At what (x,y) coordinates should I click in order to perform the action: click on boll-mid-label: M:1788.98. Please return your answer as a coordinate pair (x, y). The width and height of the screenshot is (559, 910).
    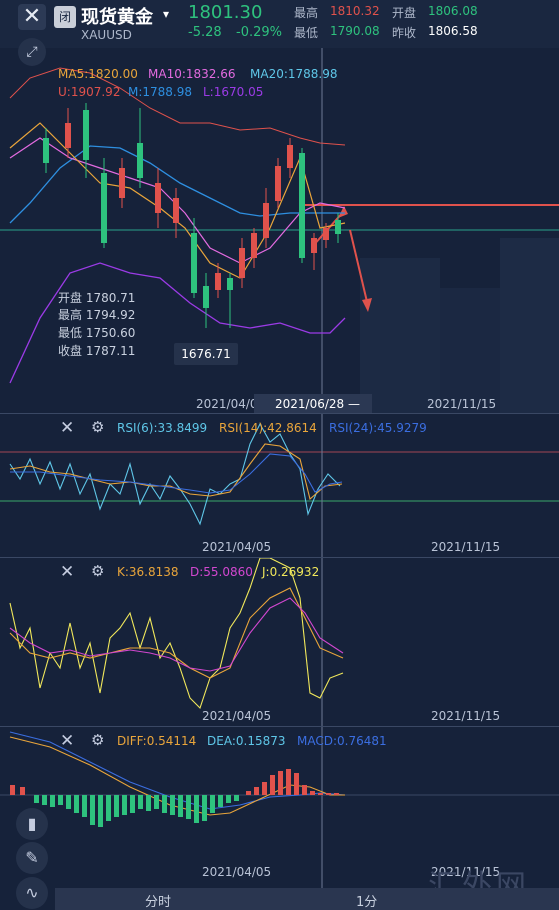
    Looking at the image, I should click on (160, 92).